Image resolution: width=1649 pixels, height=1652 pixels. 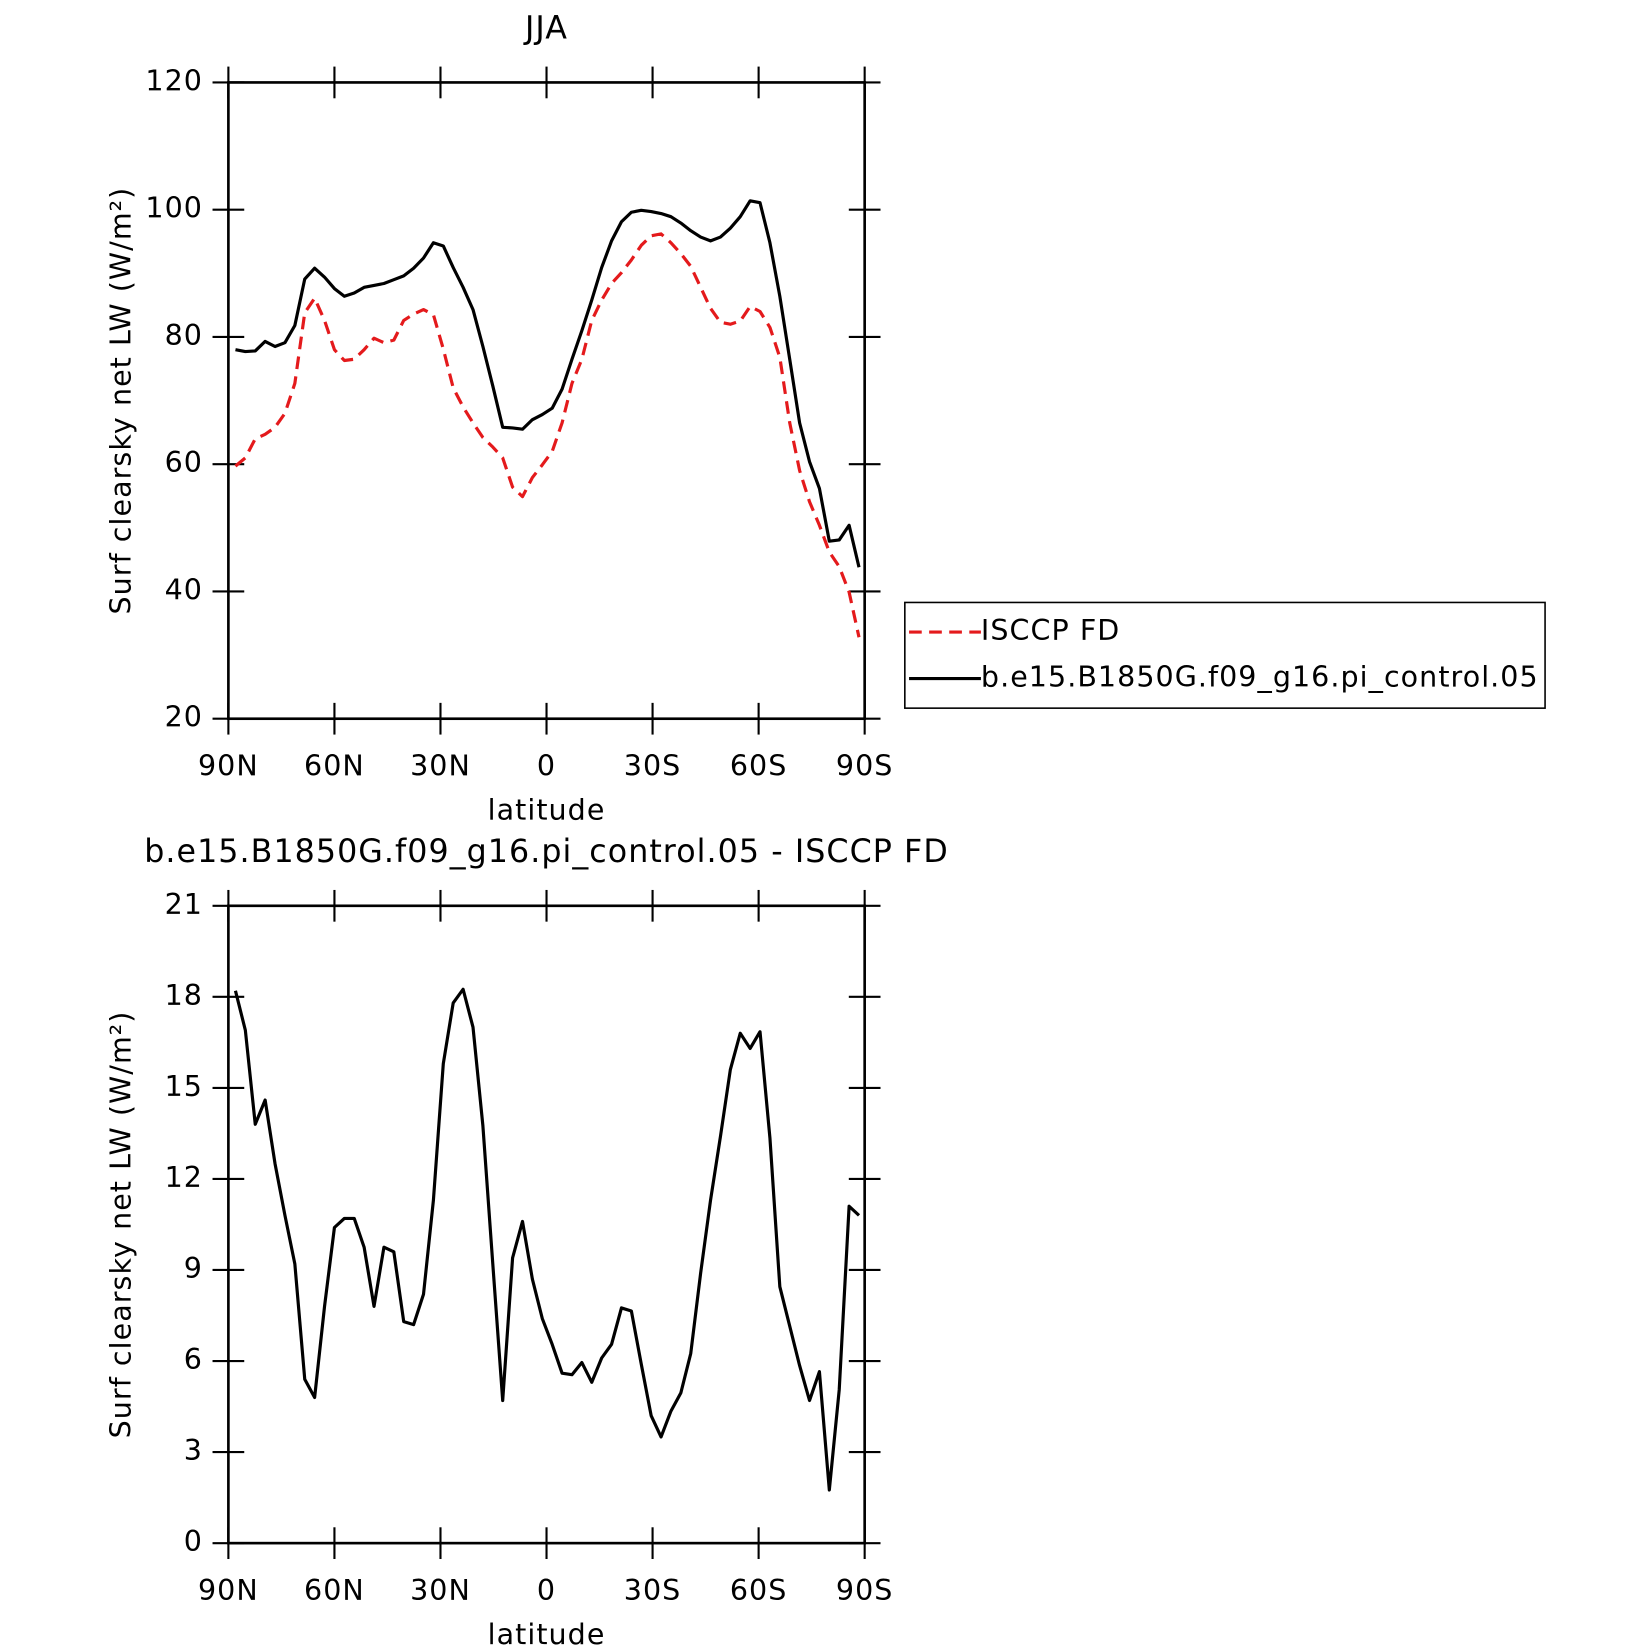 What do you see at coordinates (184, 717) in the screenshot?
I see `y-tick-label: 20` at bounding box center [184, 717].